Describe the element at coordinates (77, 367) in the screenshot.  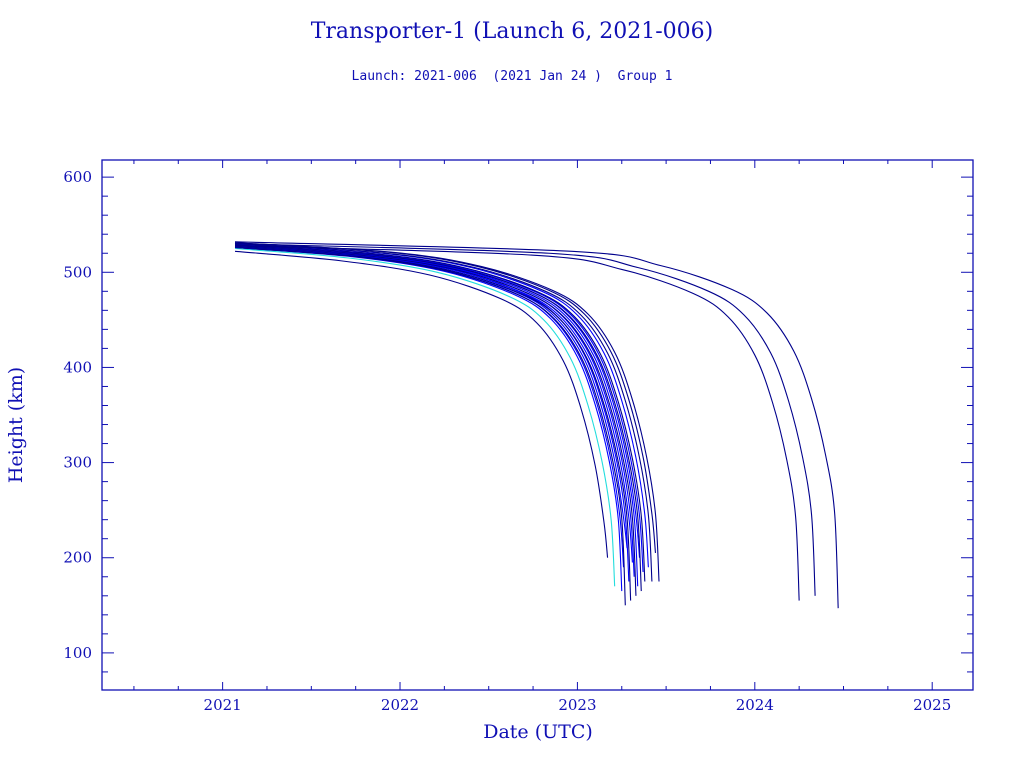
I see `y-tick-label: 400` at that location.